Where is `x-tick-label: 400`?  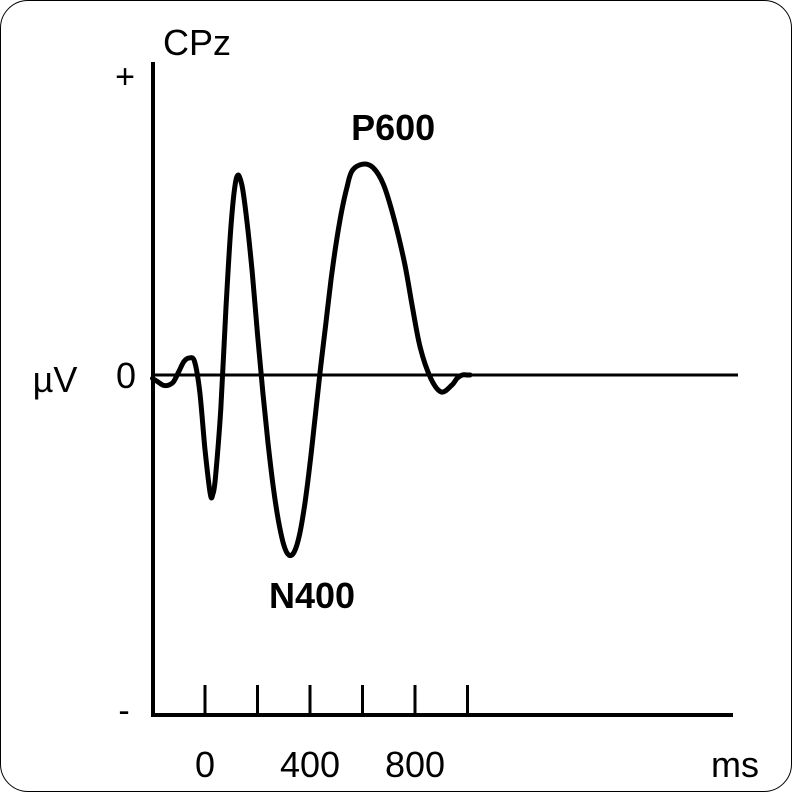
x-tick-label: 400 is located at coordinates (310, 764).